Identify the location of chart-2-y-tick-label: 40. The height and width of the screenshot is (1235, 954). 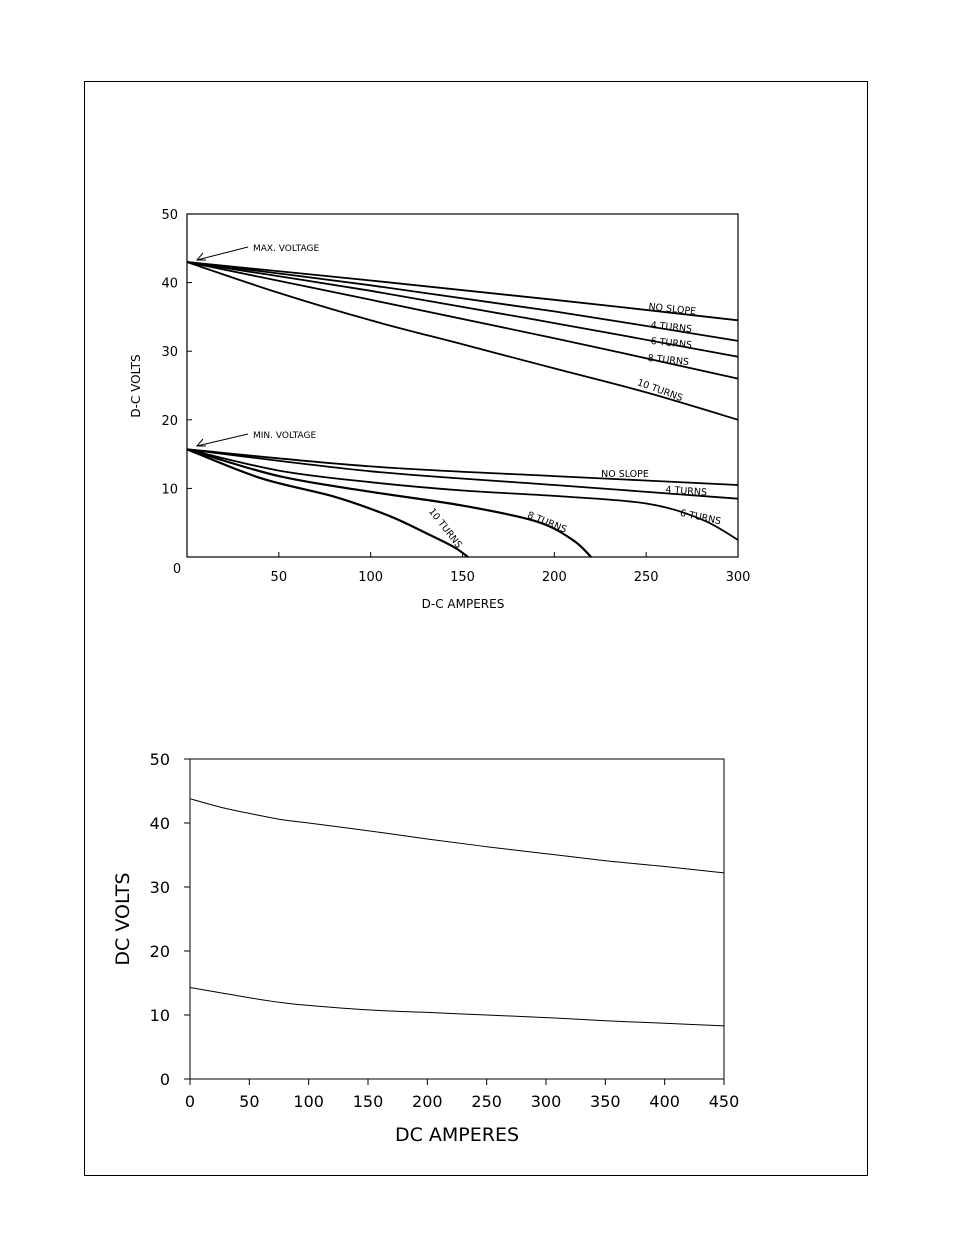
(160, 823).